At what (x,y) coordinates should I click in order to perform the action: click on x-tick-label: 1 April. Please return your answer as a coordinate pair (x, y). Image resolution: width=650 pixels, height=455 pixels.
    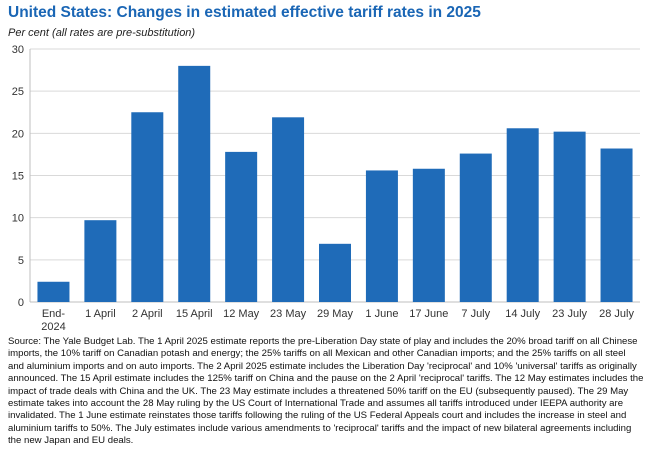
    Looking at the image, I should click on (100, 314).